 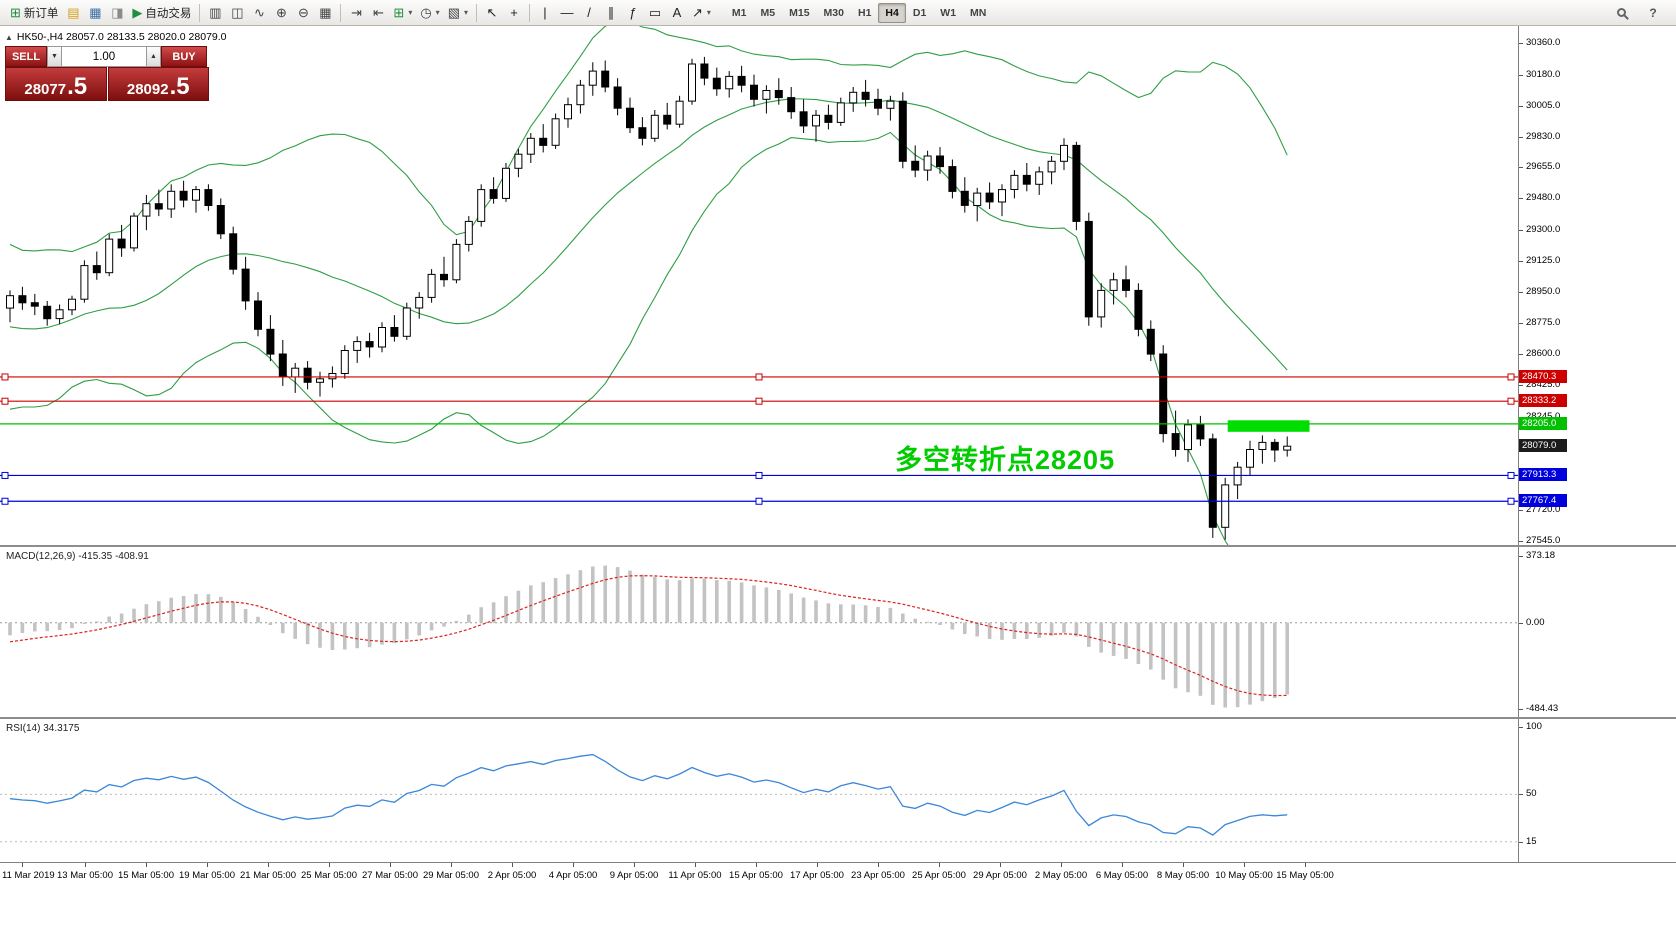 I want to click on tile-windows-button: ▦, so click(x=325, y=13).